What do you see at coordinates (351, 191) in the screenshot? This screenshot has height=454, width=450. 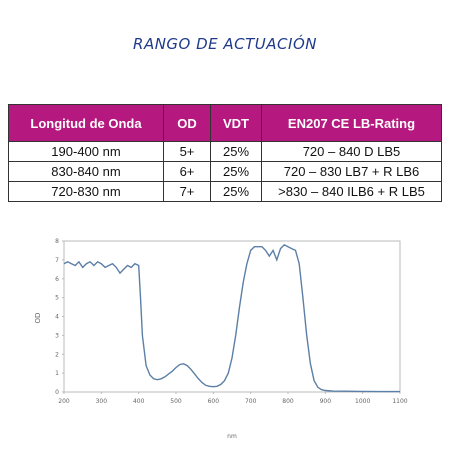 I see `table-cell: >830 – 840 ILB6 + R LB5` at bounding box center [351, 191].